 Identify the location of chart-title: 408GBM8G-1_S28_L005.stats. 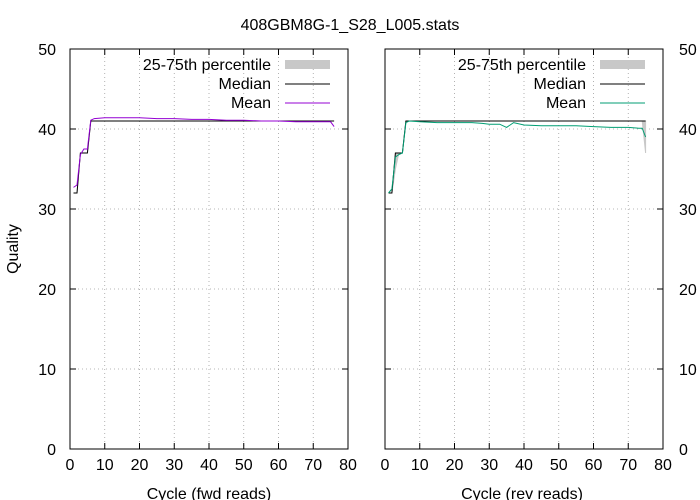
(350, 25).